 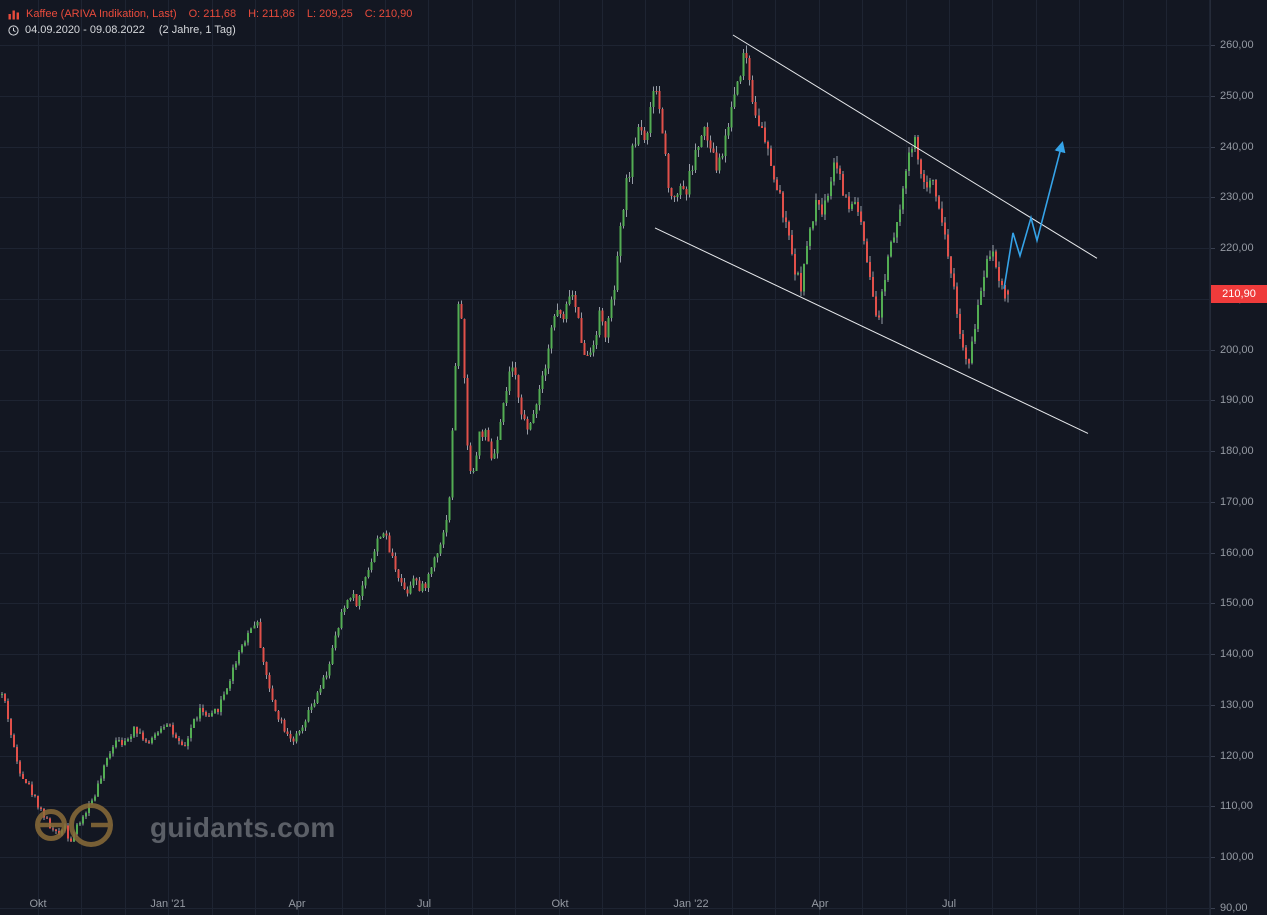 I want to click on watermark-text: guidants.com, so click(x=243, y=827).